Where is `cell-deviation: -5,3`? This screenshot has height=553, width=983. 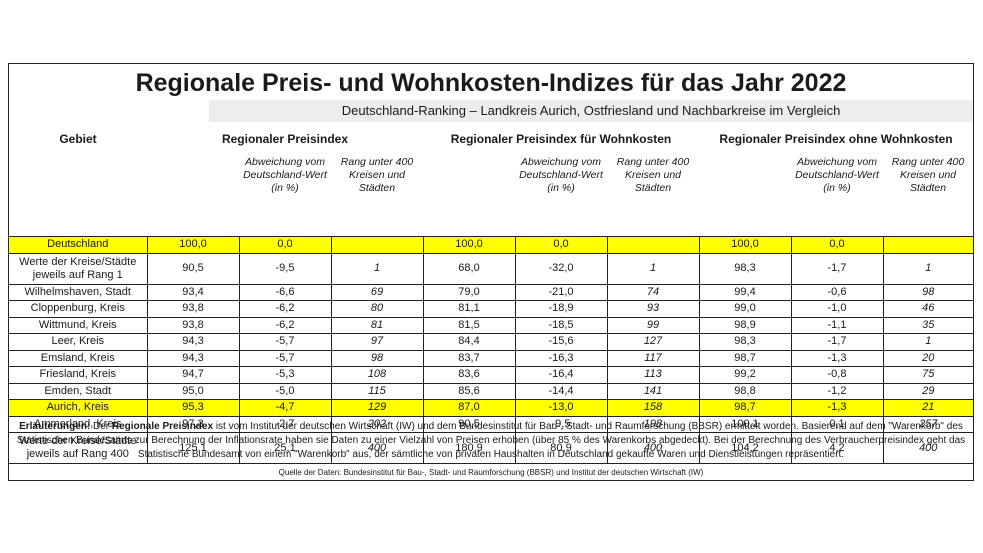
cell-deviation: -5,3 is located at coordinates (285, 375).